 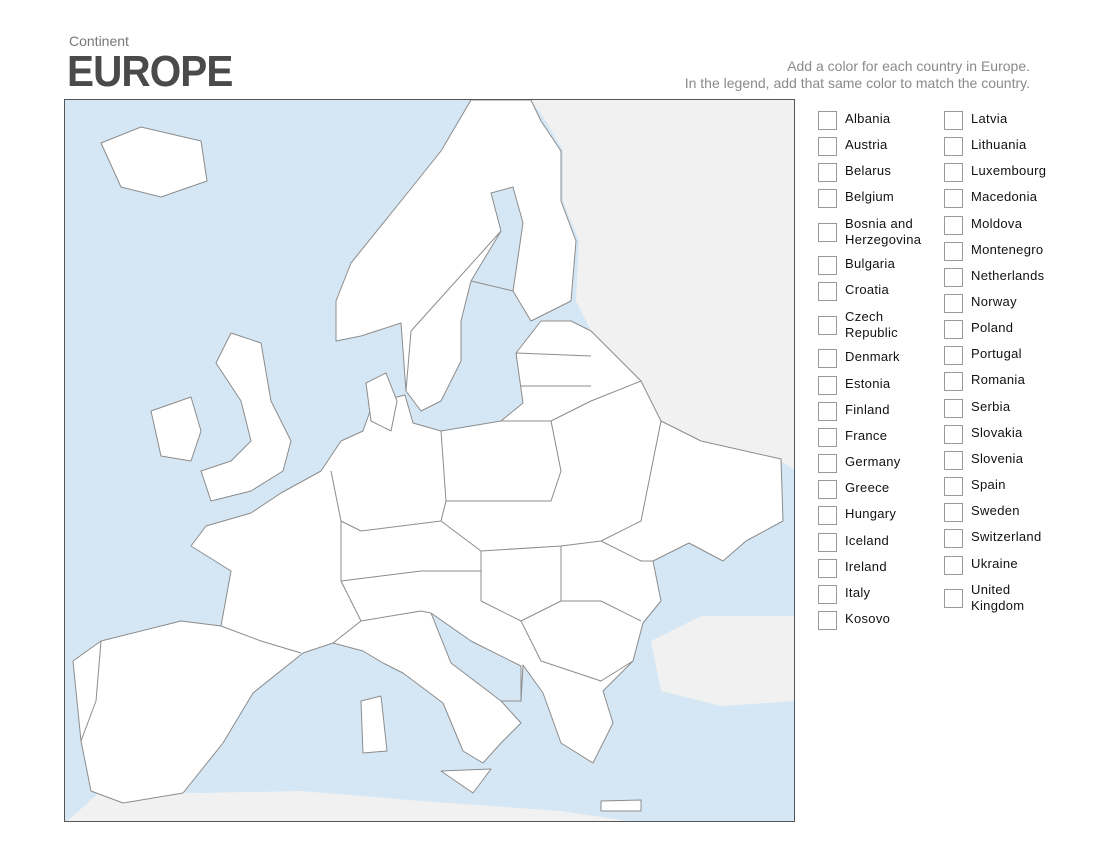 I want to click on legend-label: Portugal, so click(x=996, y=353).